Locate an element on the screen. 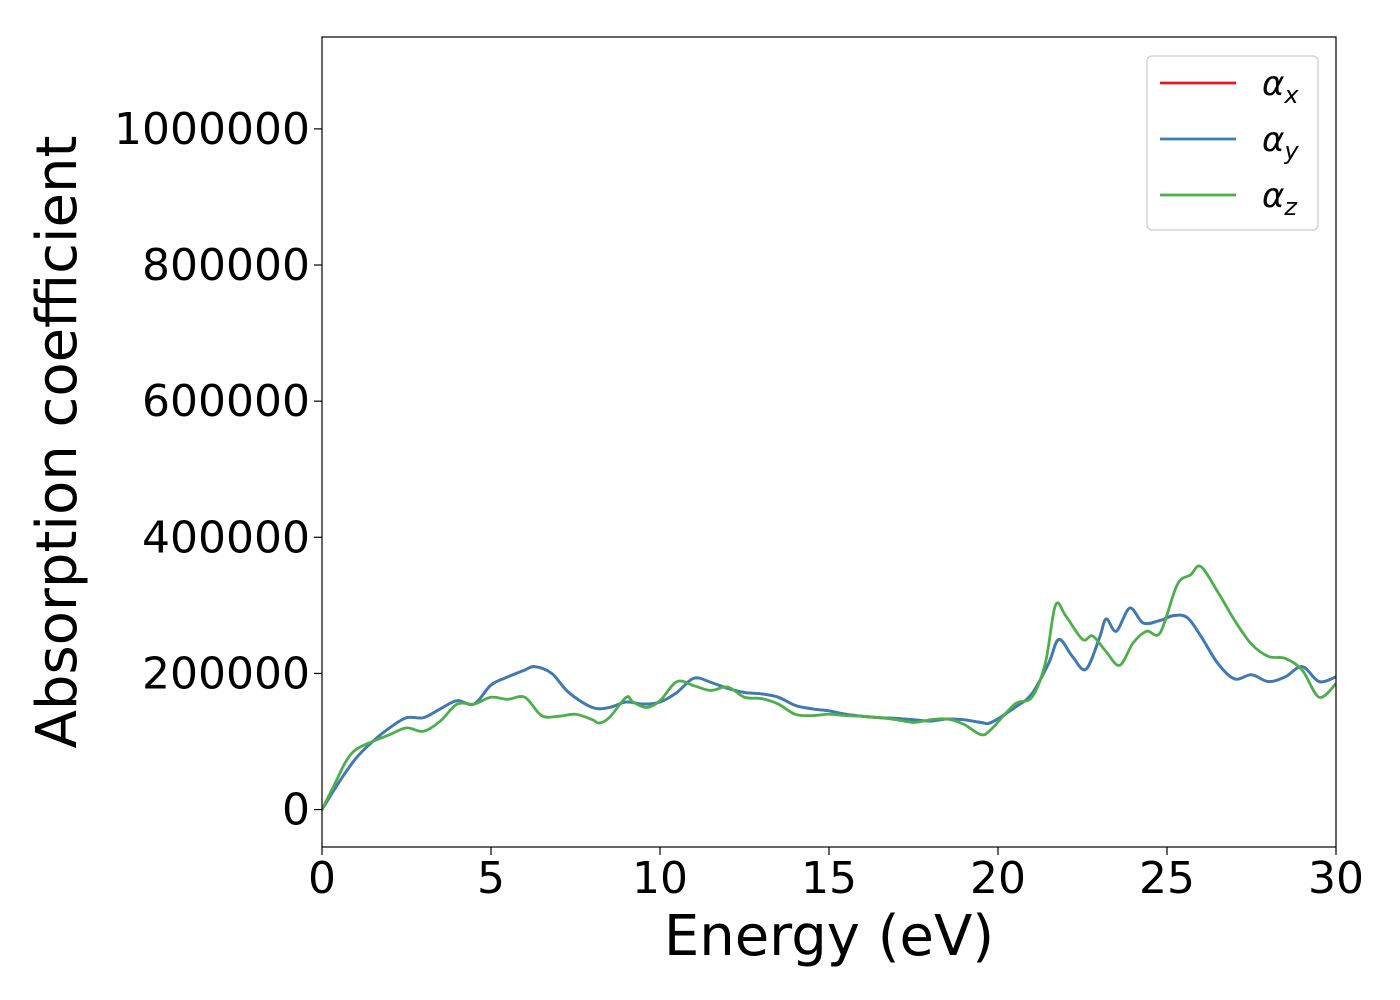 This screenshot has height=1000, width=1400. x-tick-label: 0 is located at coordinates (322, 878).